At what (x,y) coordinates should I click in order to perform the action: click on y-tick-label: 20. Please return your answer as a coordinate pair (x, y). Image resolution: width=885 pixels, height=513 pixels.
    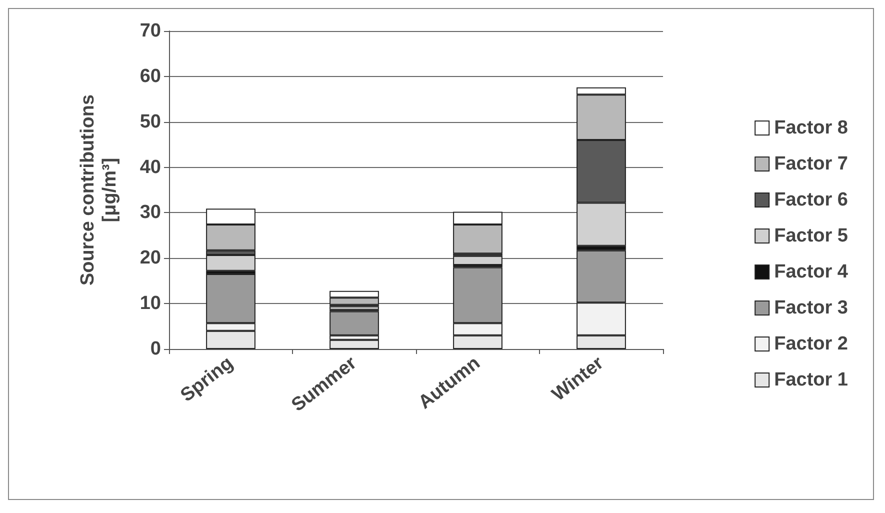
    Looking at the image, I should click on (150, 258).